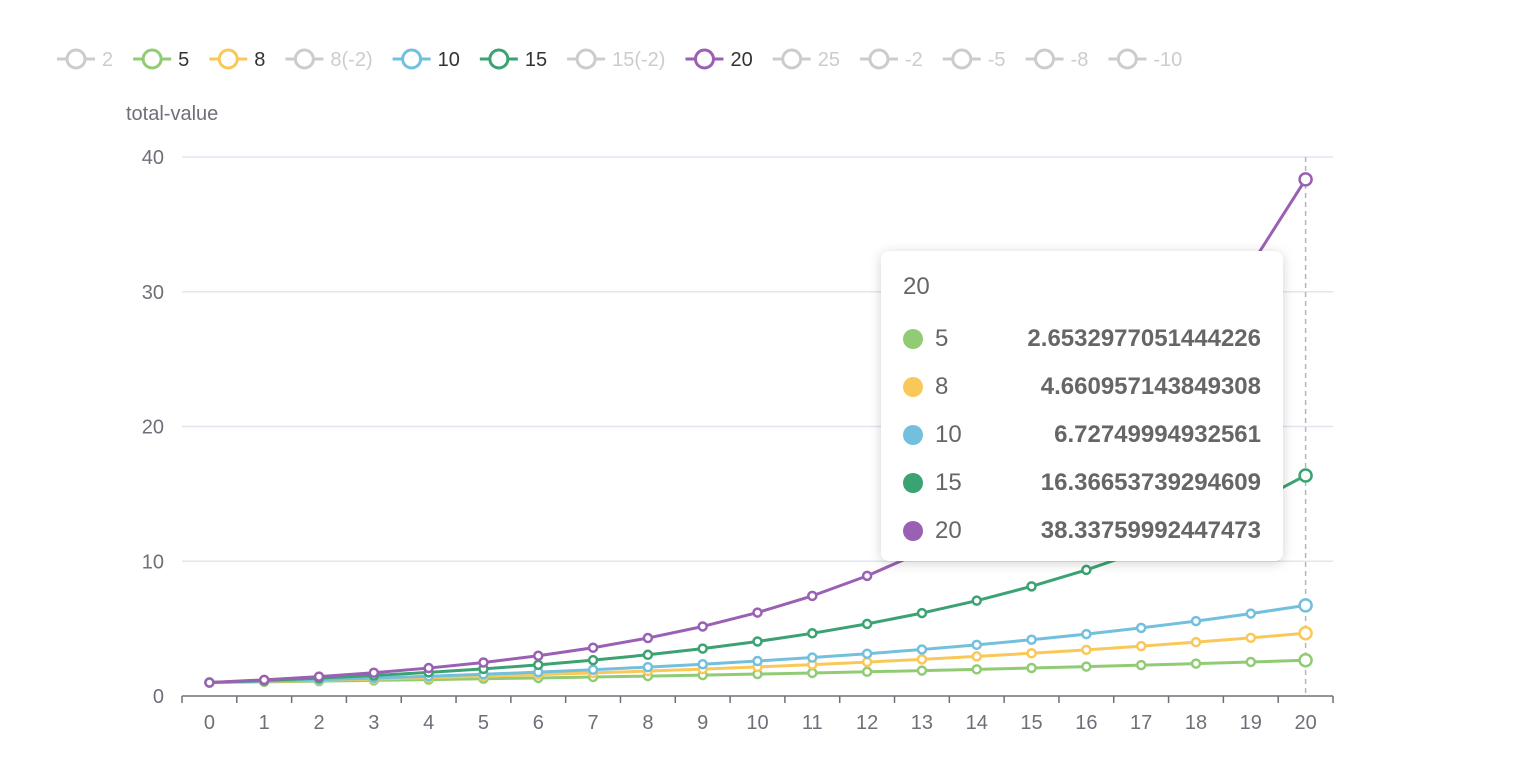 Image resolution: width=1540 pixels, height=774 pixels. What do you see at coordinates (948, 434) in the screenshot?
I see `tooltip-series-name: 10` at bounding box center [948, 434].